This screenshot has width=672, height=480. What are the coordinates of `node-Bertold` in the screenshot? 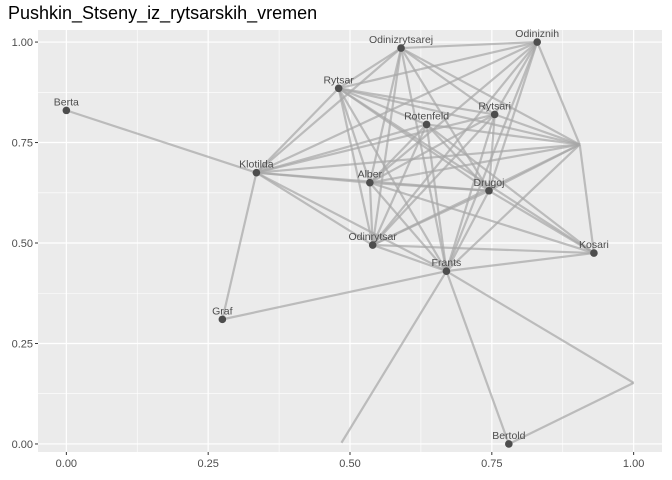 It's located at (509, 444).